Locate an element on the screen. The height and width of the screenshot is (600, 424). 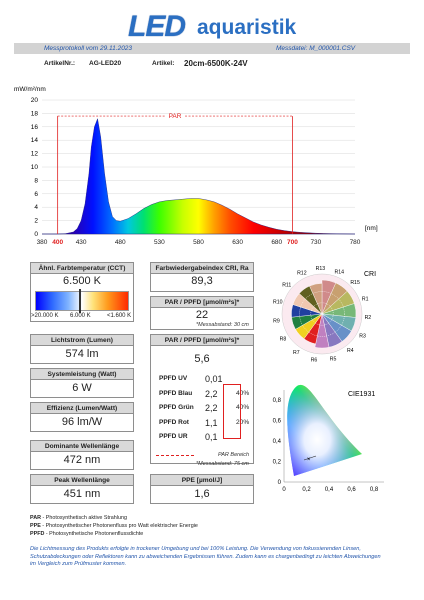
par-range-box: PAR is located at coordinates (175, 173).